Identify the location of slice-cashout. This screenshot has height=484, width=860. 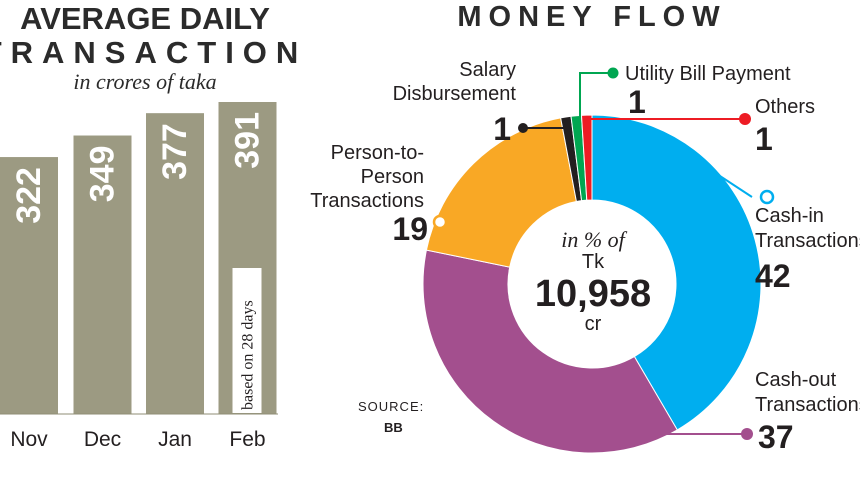
(550, 351).